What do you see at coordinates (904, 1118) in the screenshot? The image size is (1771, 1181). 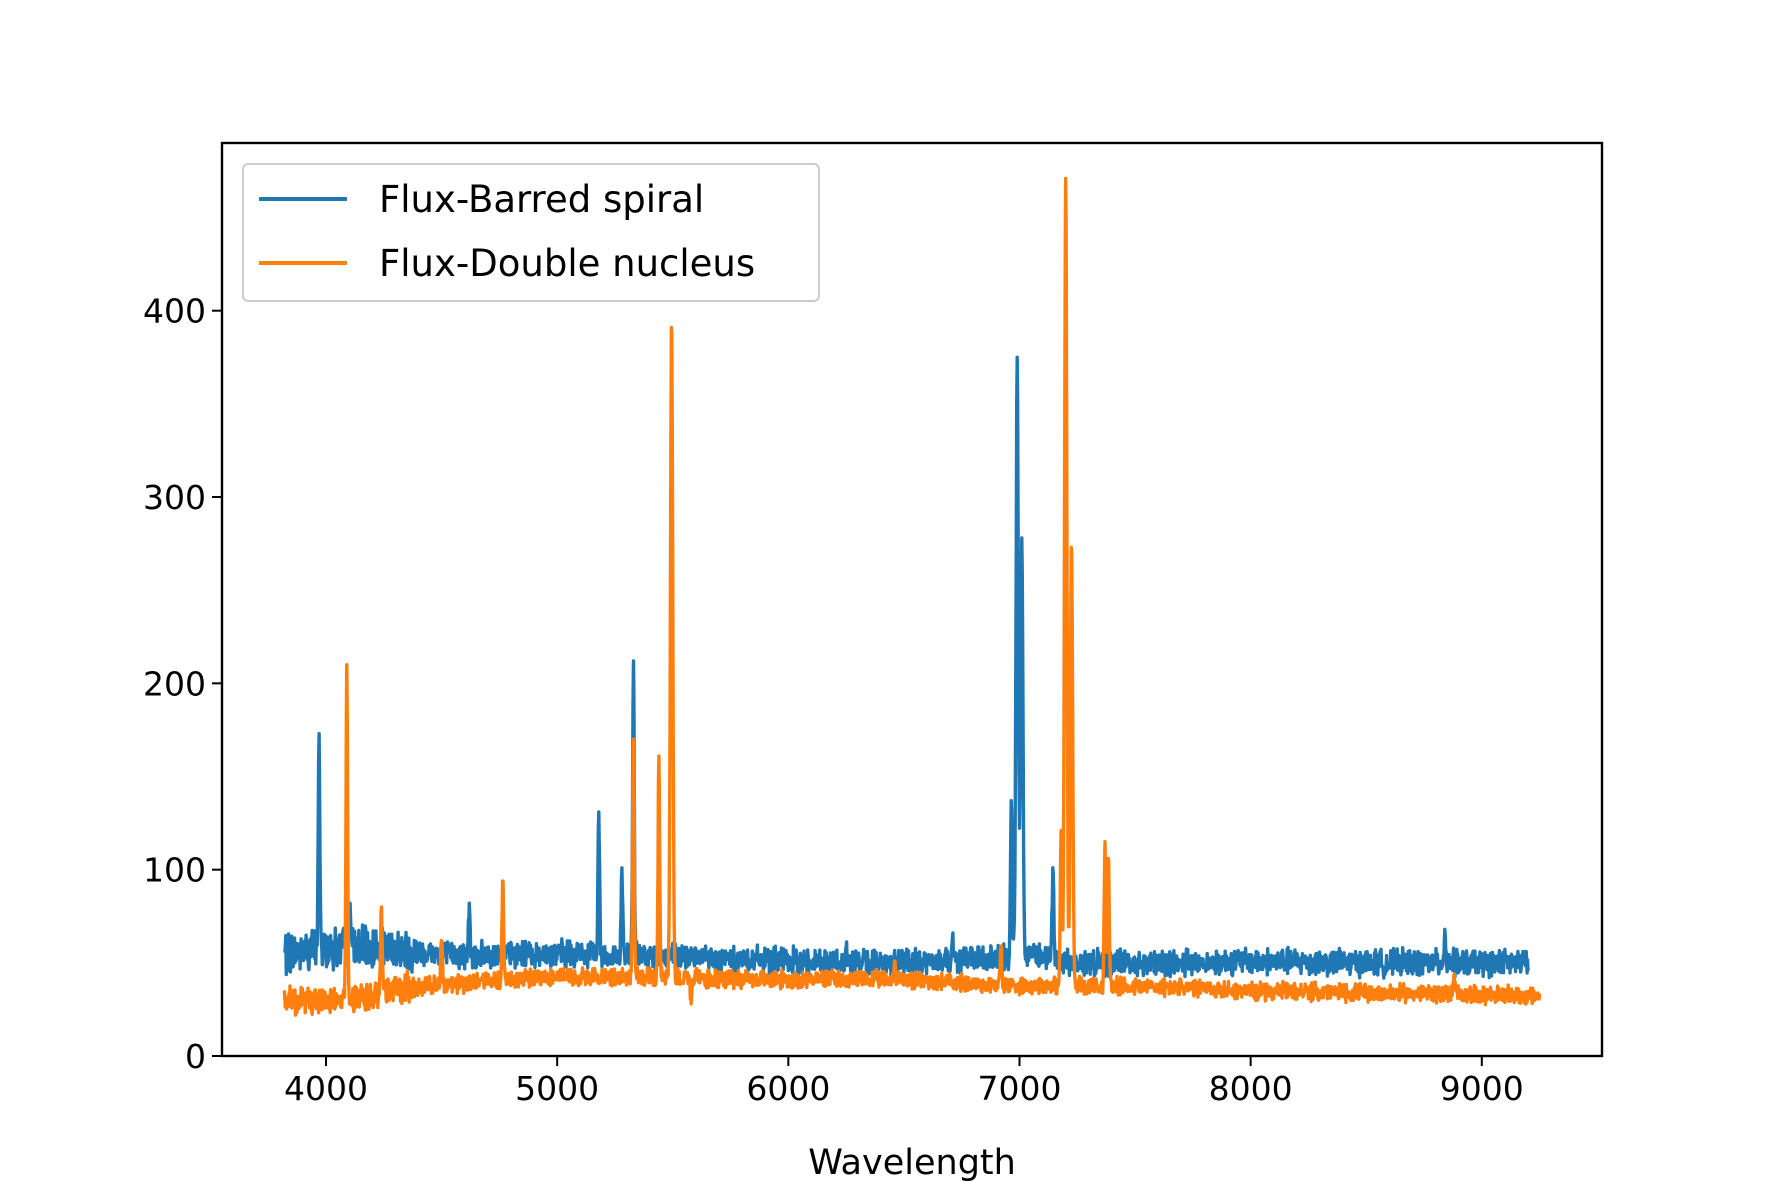 I see `x-axis: 4000 5000 6000 7000 8000 9000 Wavelength` at bounding box center [904, 1118].